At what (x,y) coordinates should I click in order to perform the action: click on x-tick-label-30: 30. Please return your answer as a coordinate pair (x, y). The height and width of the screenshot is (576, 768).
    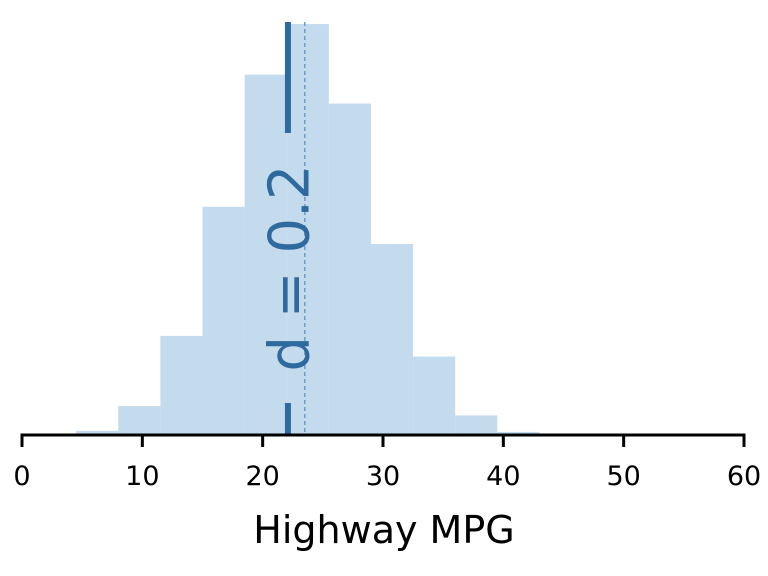
    Looking at the image, I should click on (383, 476).